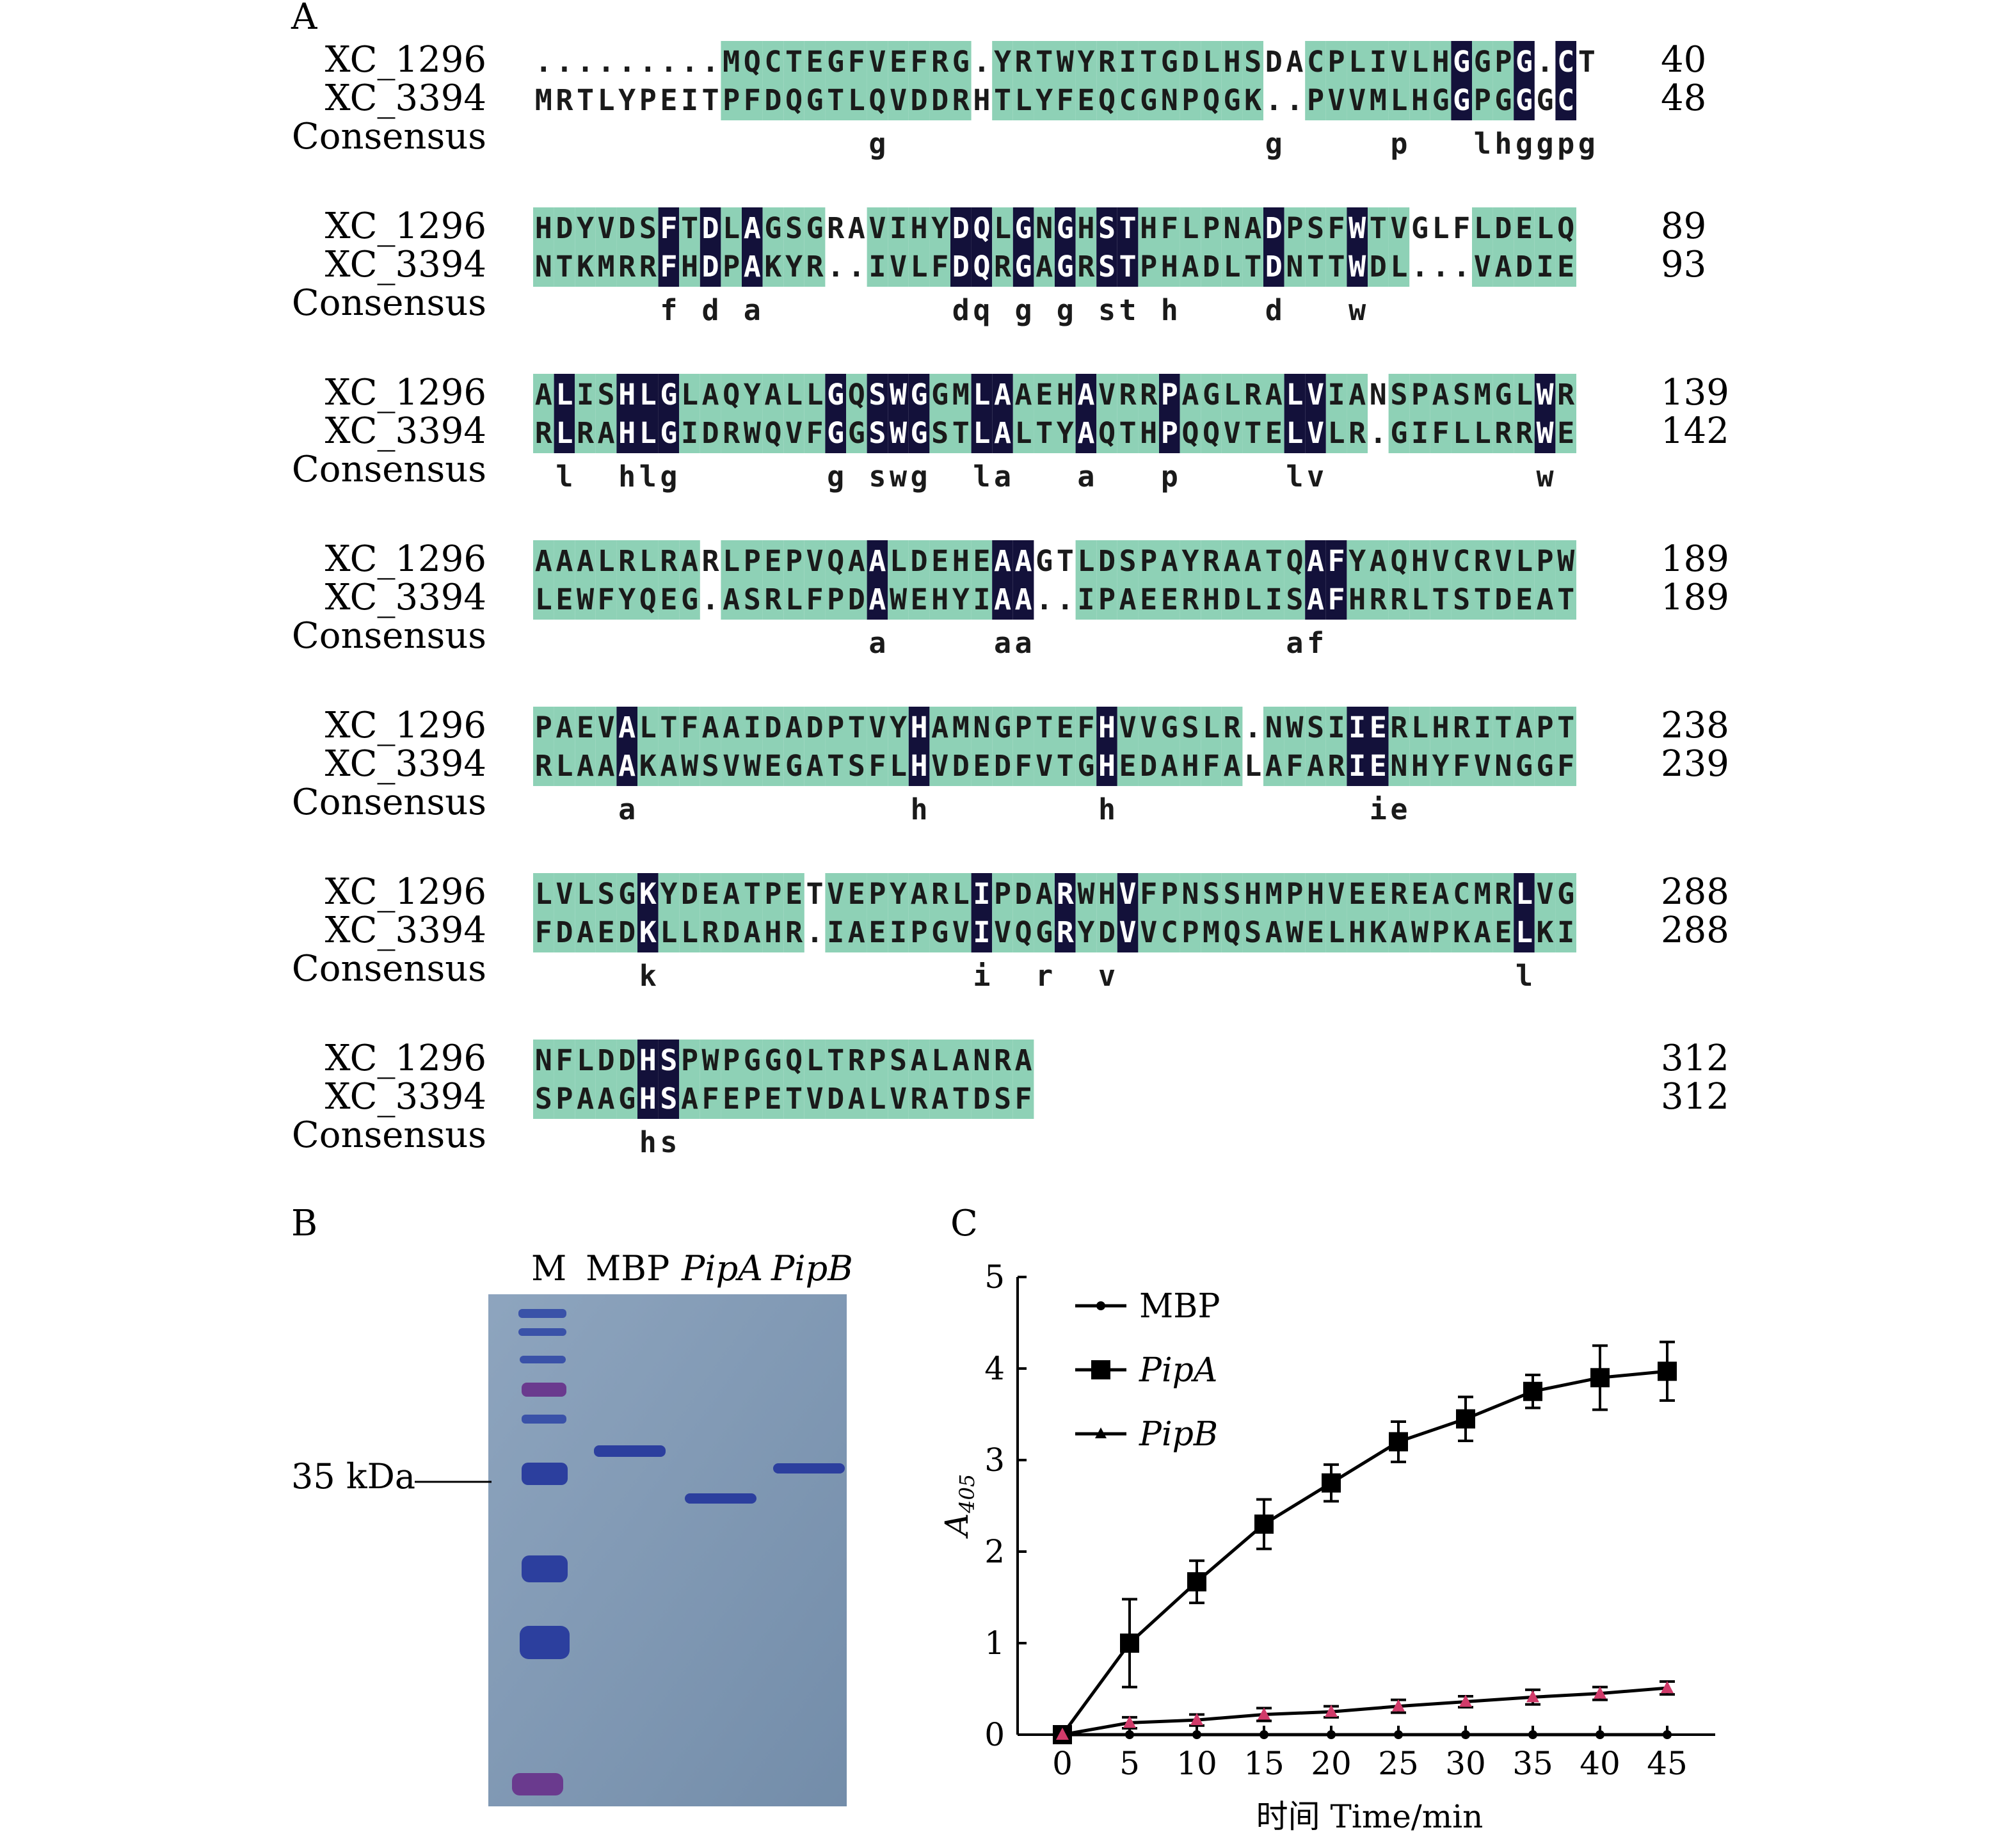  Describe the element at coordinates (689, 100) in the screenshot. I see `residue: I` at that location.